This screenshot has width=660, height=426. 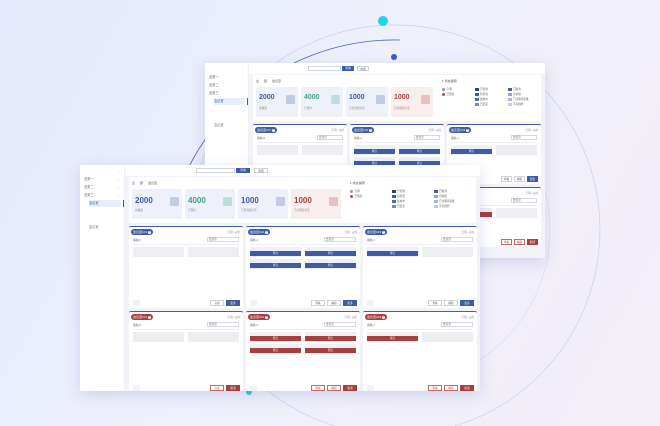 What do you see at coordinates (226, 77) in the screenshot?
I see `sidebar-item: 业务一 ⌄` at bounding box center [226, 77].